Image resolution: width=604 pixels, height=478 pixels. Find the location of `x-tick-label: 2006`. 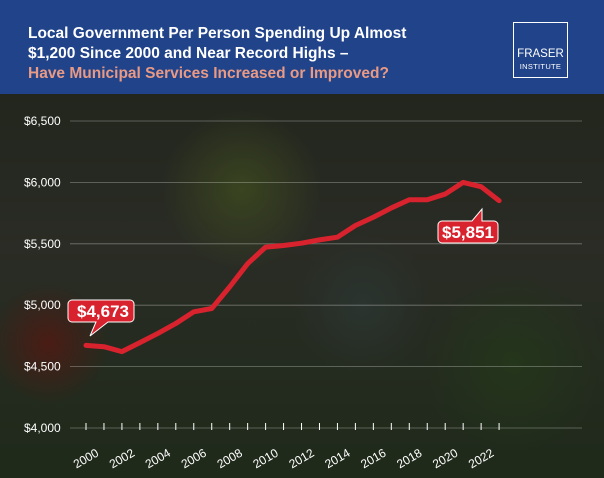

x-tick-label: 2006 is located at coordinates (194, 459).